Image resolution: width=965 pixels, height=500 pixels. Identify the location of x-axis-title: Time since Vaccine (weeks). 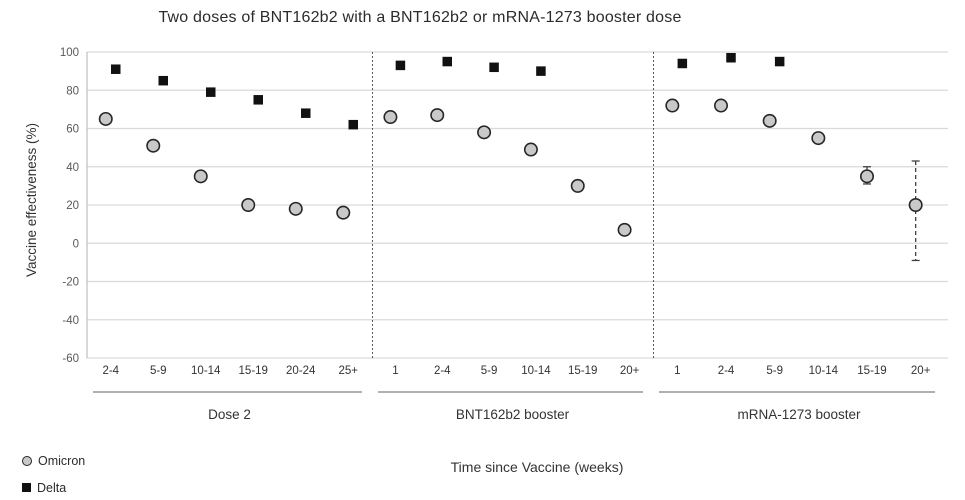
(537, 467).